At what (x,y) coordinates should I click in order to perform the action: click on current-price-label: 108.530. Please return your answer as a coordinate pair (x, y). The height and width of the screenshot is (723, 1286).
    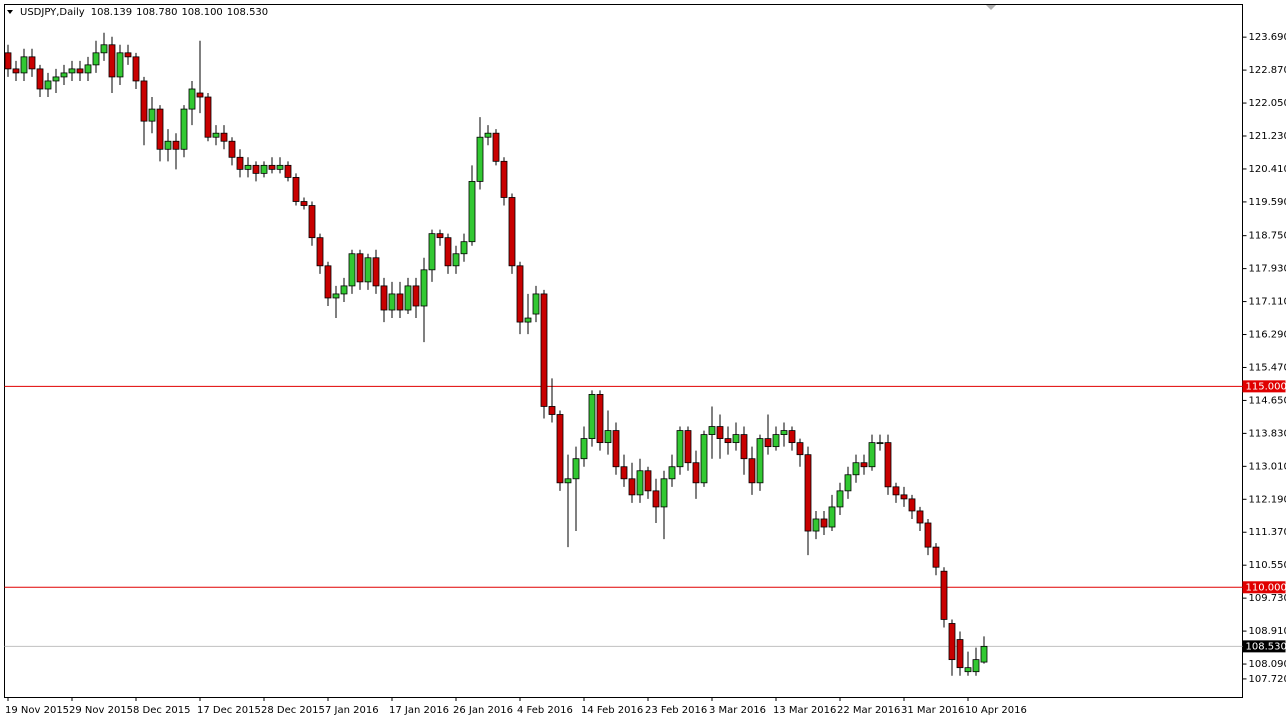
    Looking at the image, I should click on (1266, 646).